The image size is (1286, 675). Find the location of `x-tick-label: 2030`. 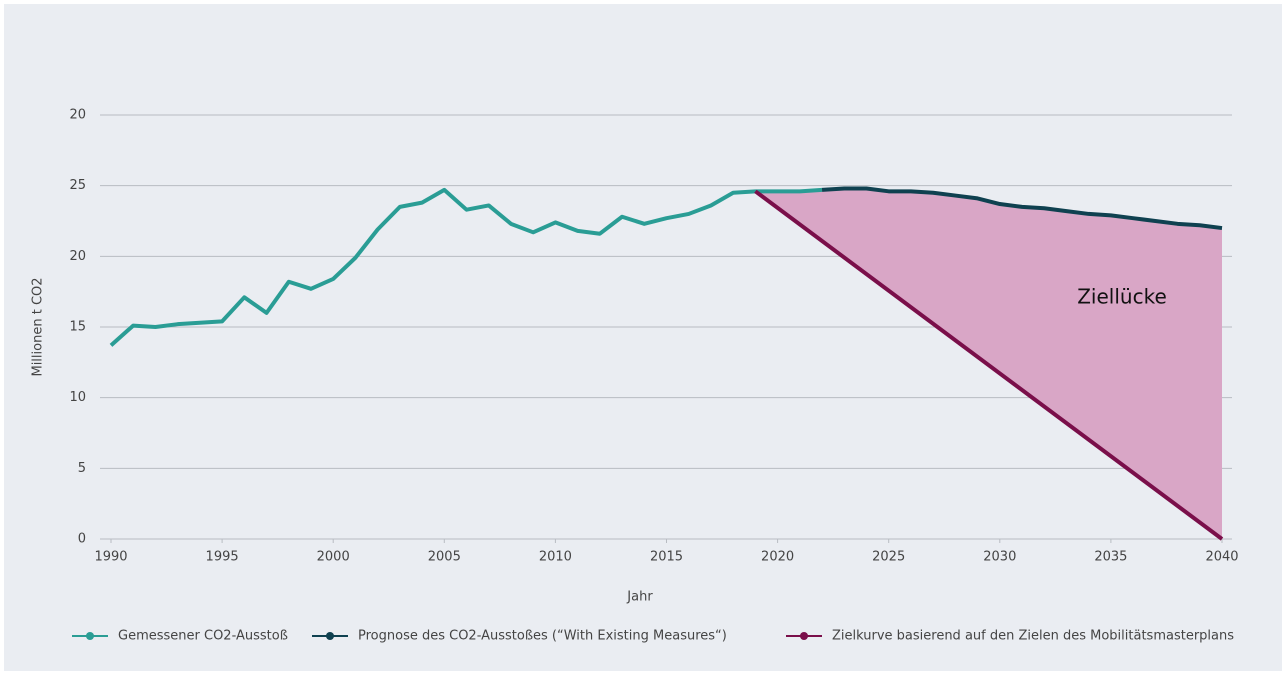

x-tick-label: 2030 is located at coordinates (999, 557).